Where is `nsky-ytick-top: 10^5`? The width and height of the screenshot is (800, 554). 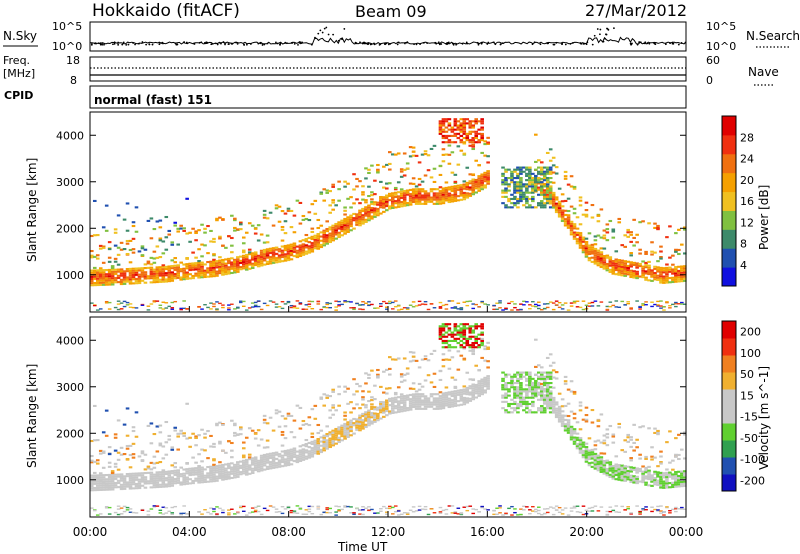
nsky-ytick-top: 10^5 is located at coordinates (67, 26).